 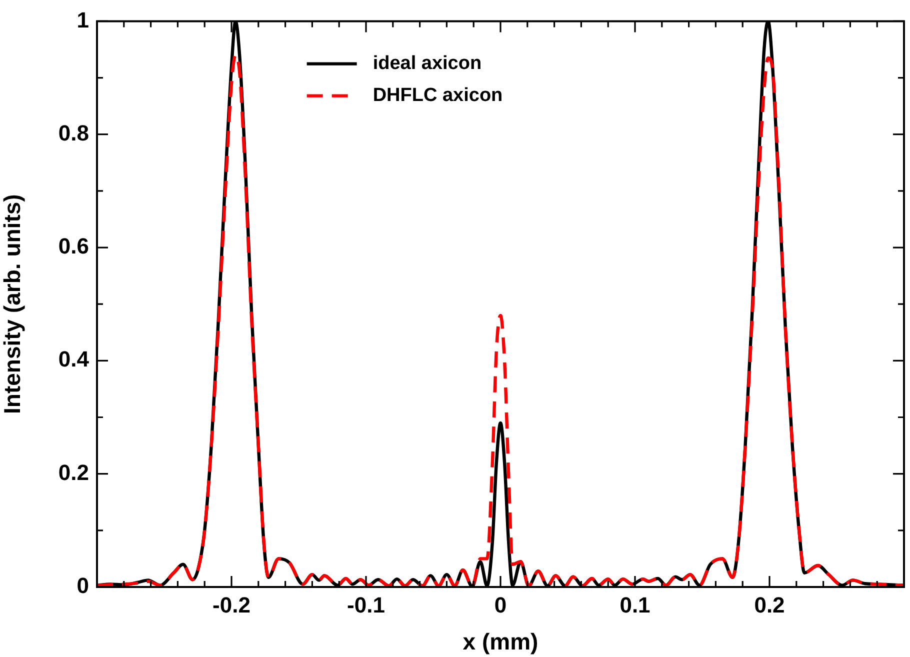 What do you see at coordinates (635, 605) in the screenshot?
I see `x-tick-label: 0.1` at bounding box center [635, 605].